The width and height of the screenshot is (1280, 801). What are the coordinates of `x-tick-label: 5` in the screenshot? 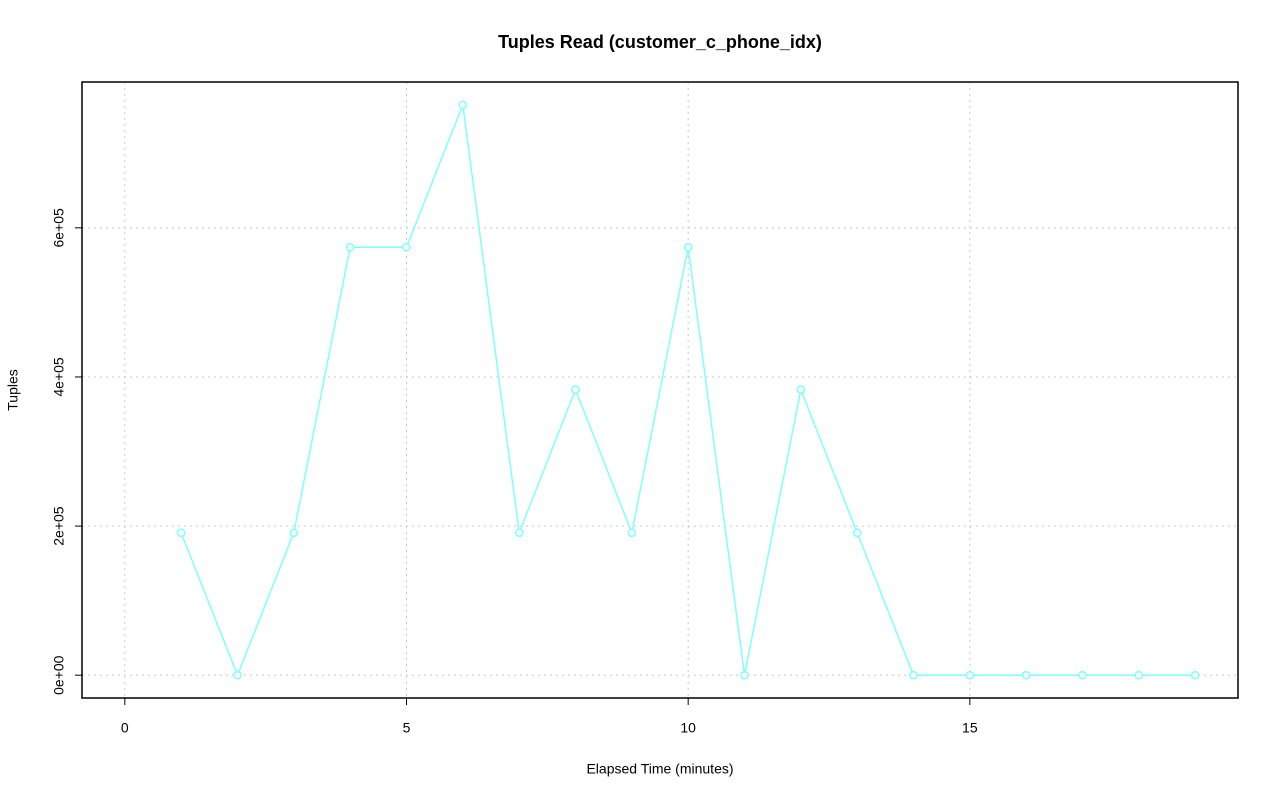 It's located at (407, 728).